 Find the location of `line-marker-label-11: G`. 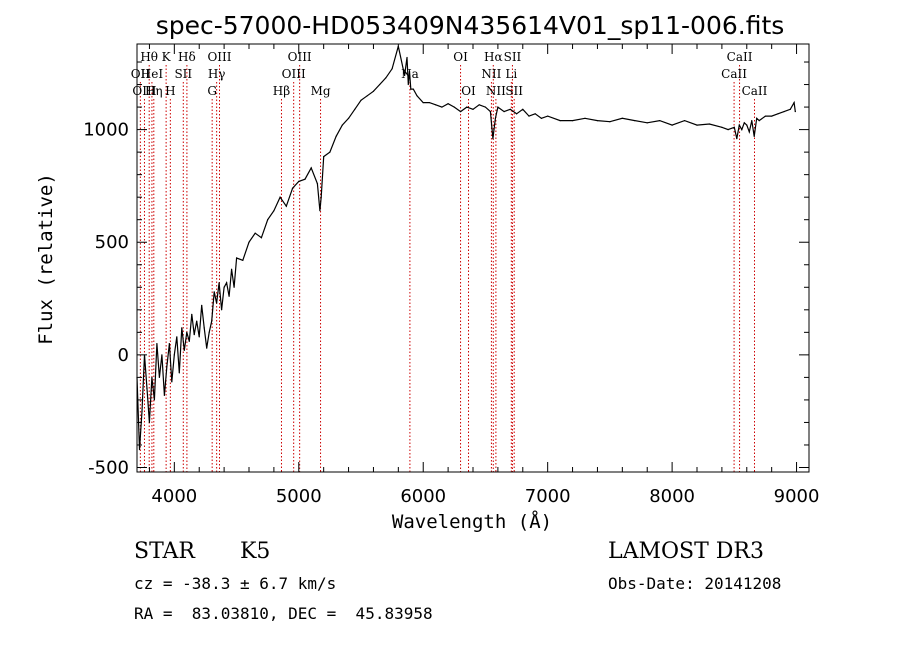

line-marker-label-11: G is located at coordinates (212, 91).